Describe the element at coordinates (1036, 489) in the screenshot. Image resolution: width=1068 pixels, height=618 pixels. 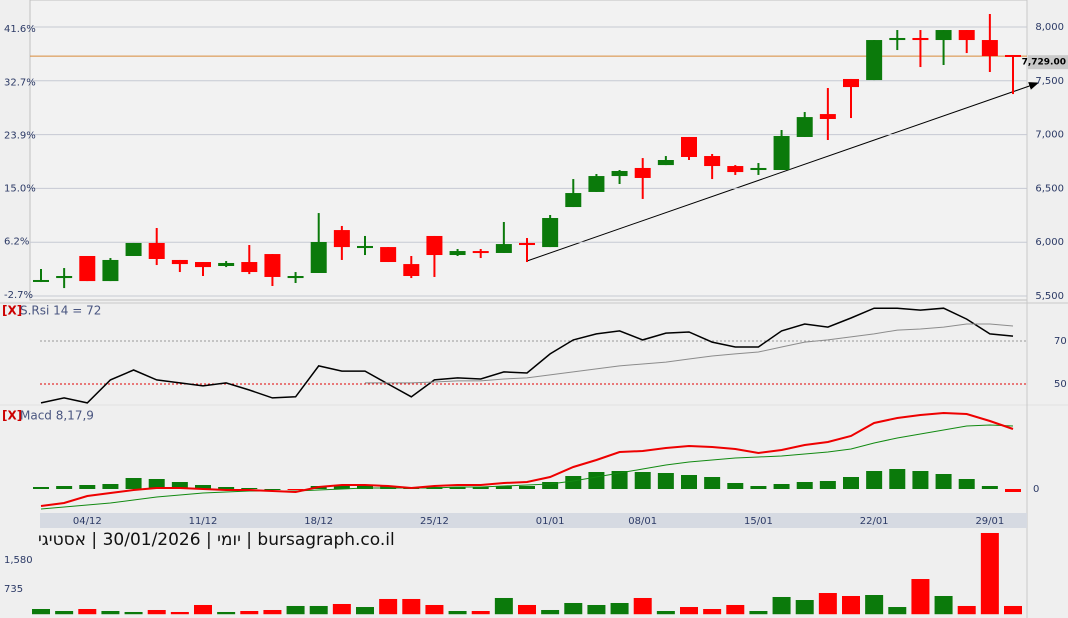
I see `y-tick-label: 0` at that location.